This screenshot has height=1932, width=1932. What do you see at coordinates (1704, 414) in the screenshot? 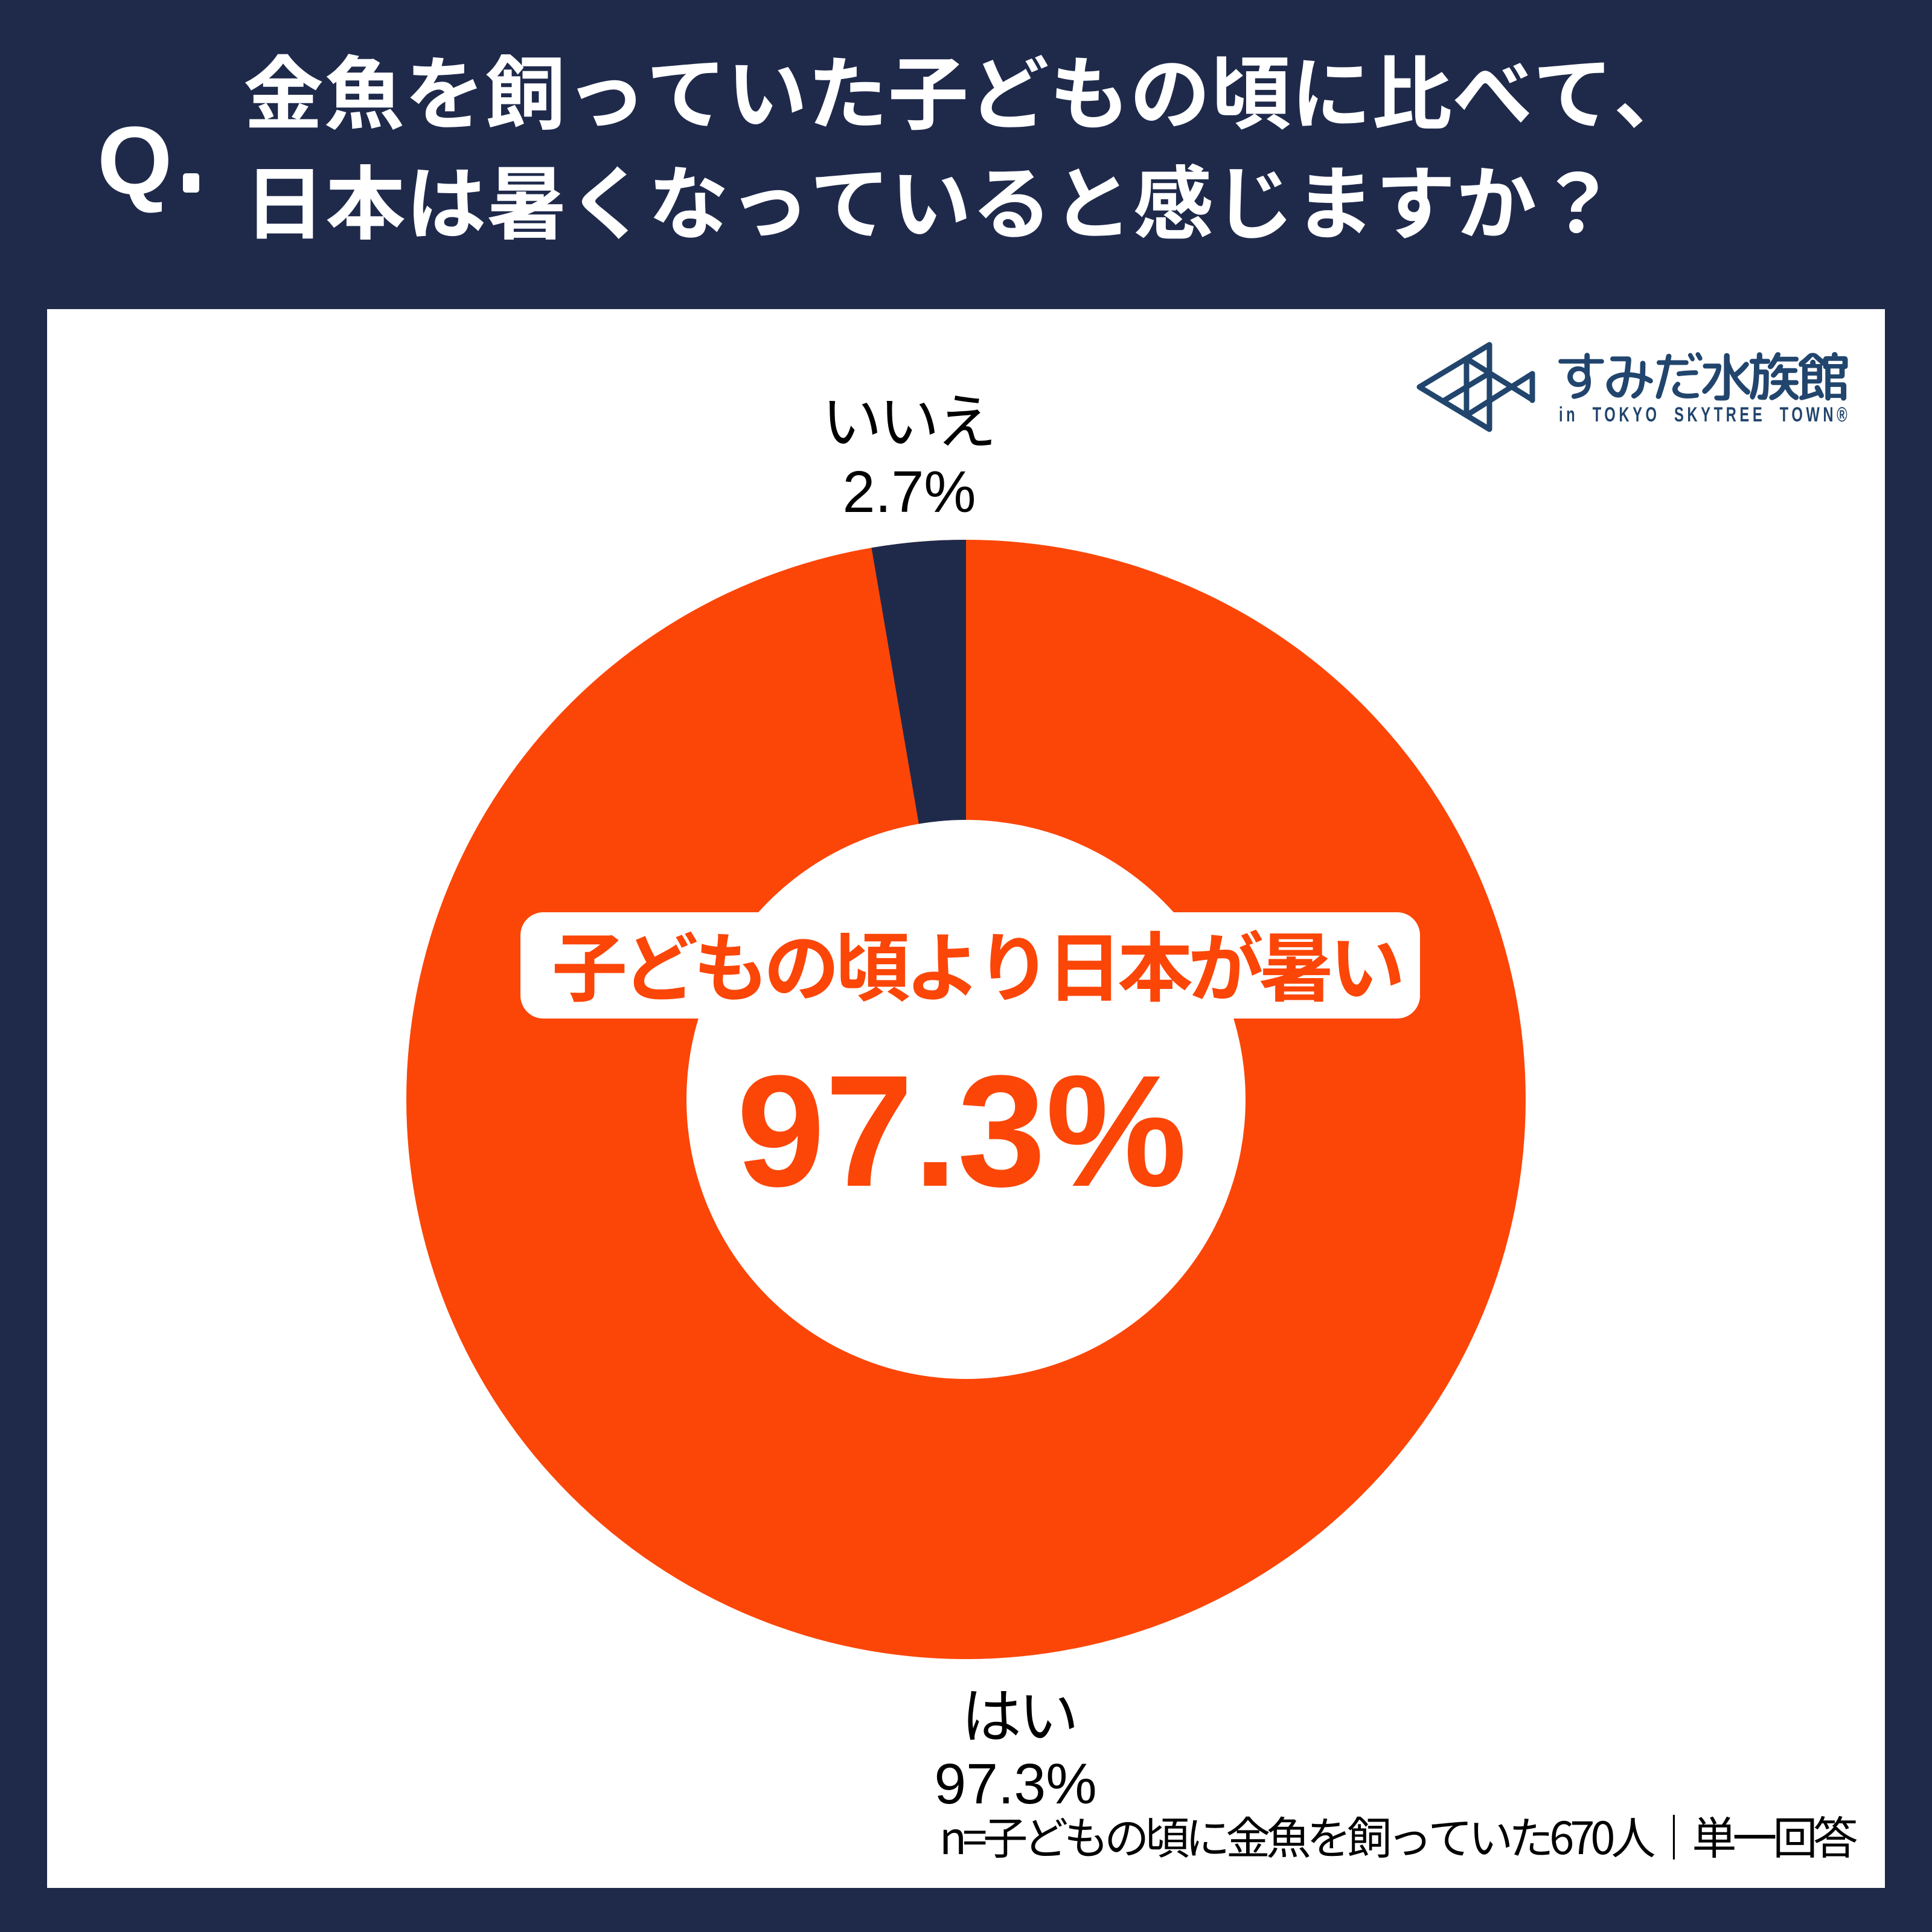
I see `svg-text: in TOKYO SKYTREE TOWN®` at bounding box center [1704, 414].